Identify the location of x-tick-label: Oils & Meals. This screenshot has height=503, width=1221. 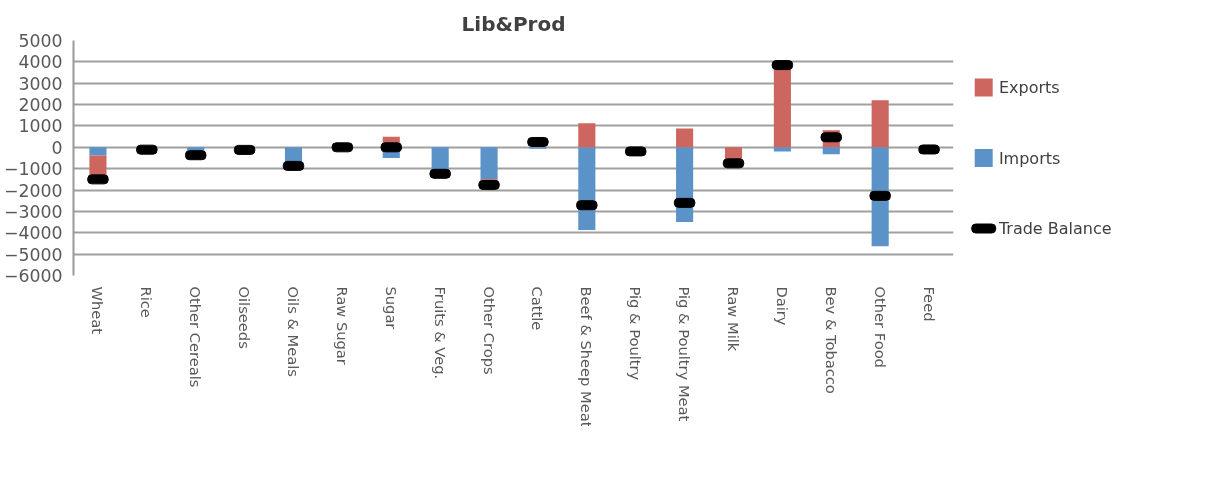
(293, 331).